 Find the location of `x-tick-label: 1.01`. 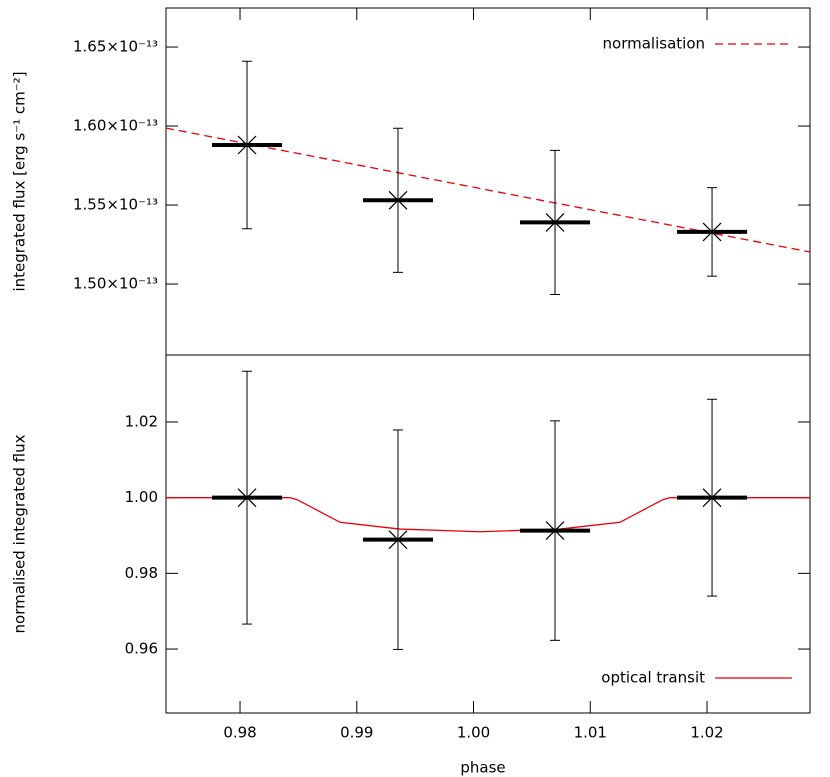

x-tick-label: 1.01 is located at coordinates (590, 733).